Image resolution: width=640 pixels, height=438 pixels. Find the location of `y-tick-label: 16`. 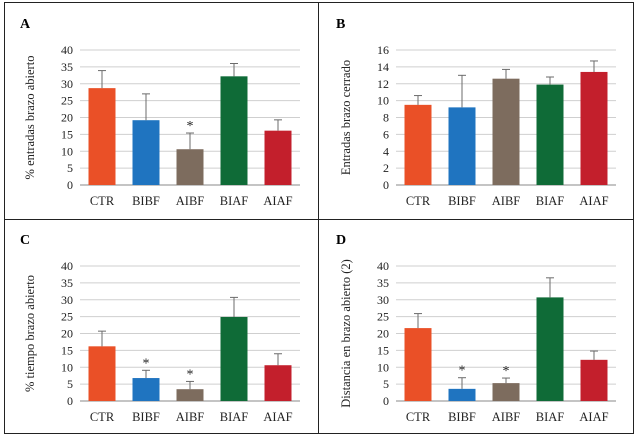

y-tick-label: 16 is located at coordinates (383, 50).